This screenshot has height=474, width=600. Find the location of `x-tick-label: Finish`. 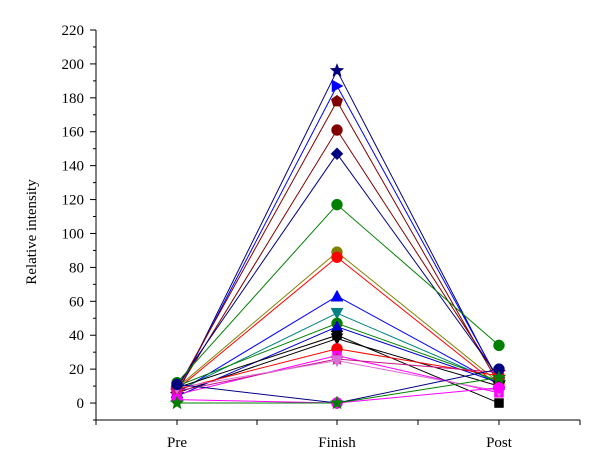

x-tick-label: Finish is located at coordinates (337, 443).